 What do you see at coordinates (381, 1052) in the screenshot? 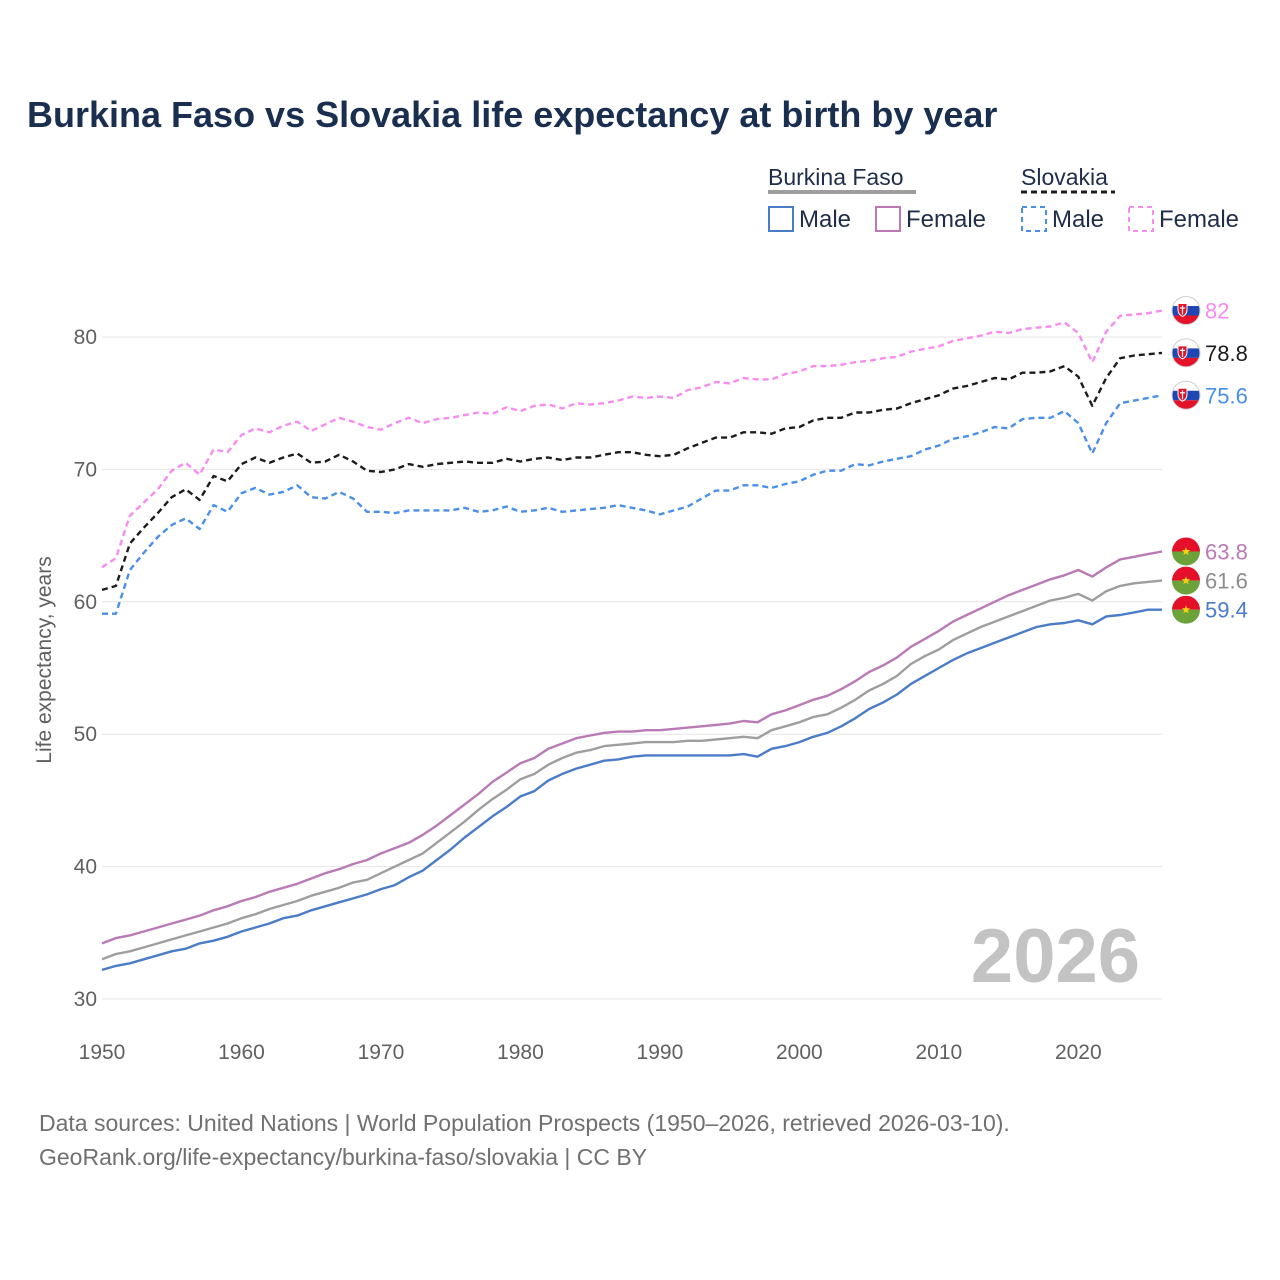
I see `x-tick-label: 1970` at bounding box center [381, 1052].